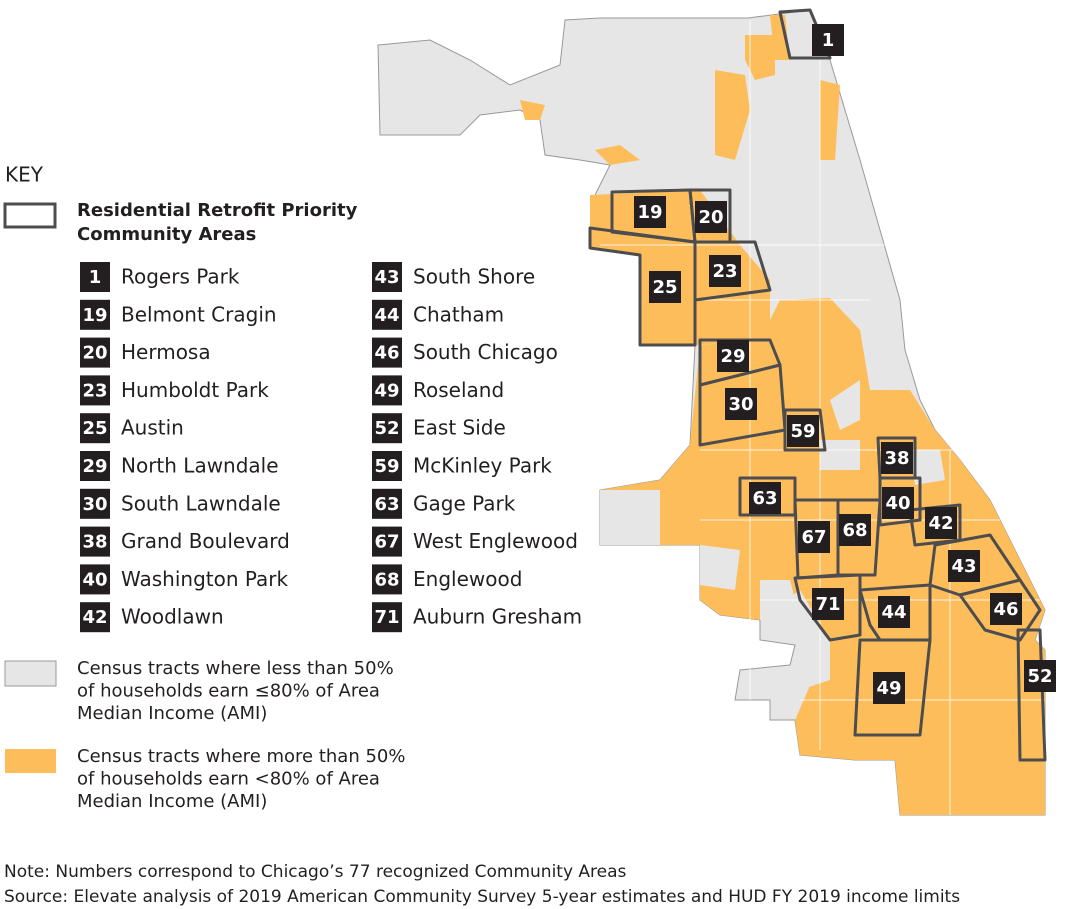 The image size is (1087, 909). I want to click on area-name: Chatham, so click(458, 314).